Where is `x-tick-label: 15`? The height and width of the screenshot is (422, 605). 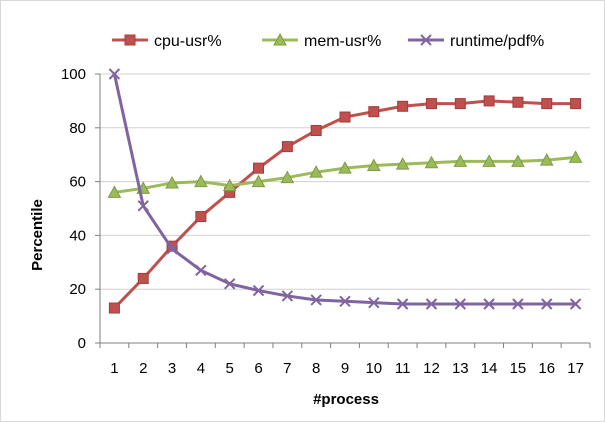 x-tick-label: 15 is located at coordinates (518, 368).